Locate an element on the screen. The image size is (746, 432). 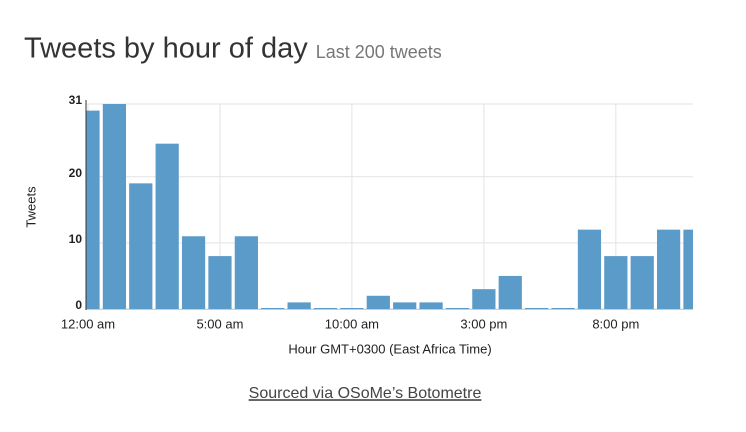
y-tick-label: 10 is located at coordinates (76, 239).